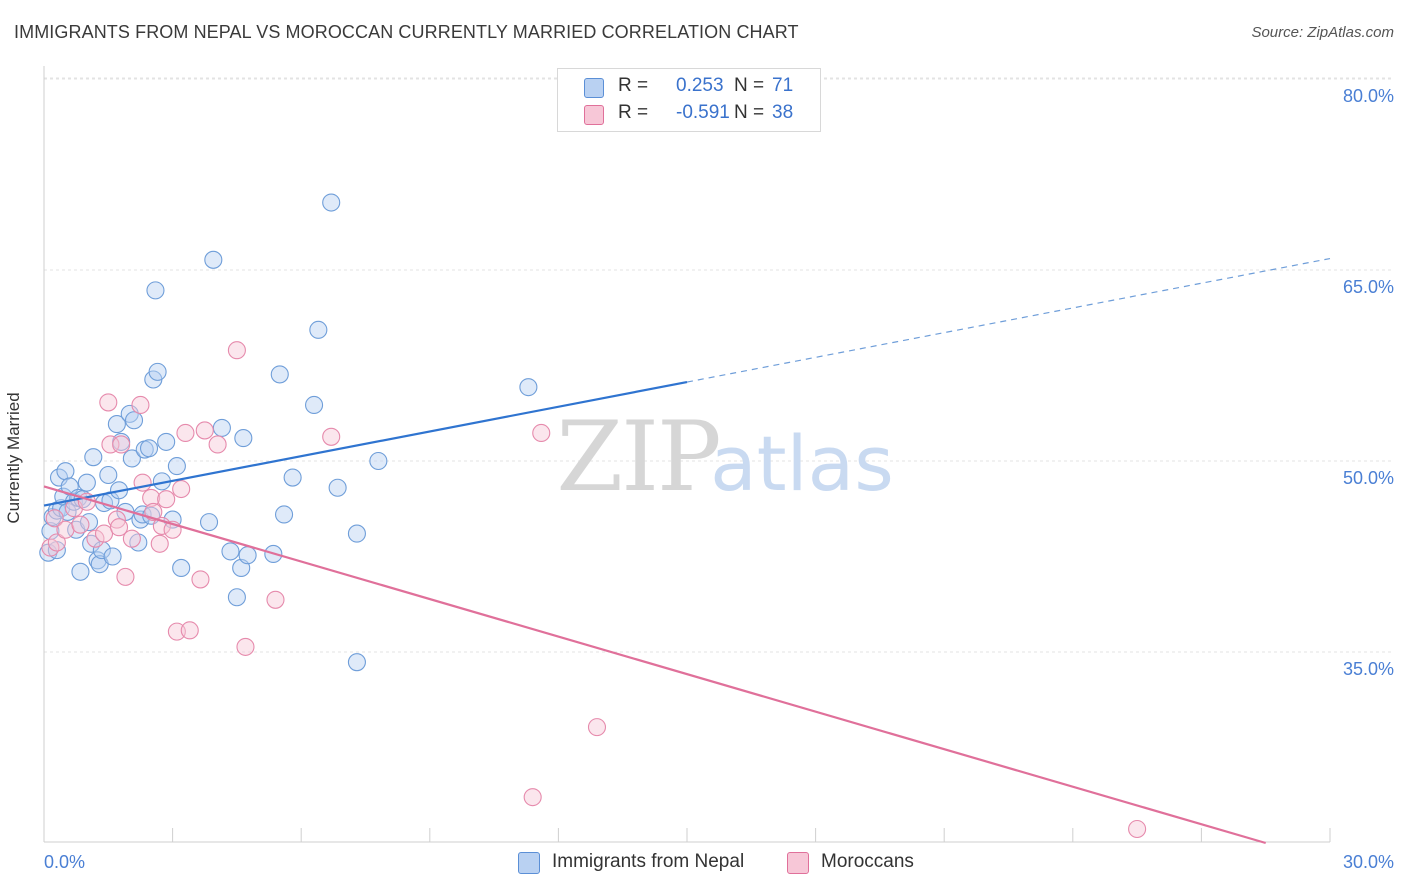 The image size is (1406, 892). Describe the element at coordinates (700, 85) in the screenshot. I see `legend-r-value: 0.253` at that location.